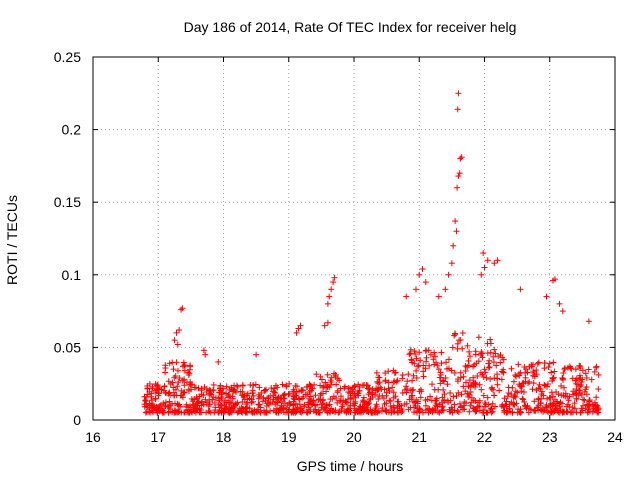 The height and width of the screenshot is (480, 640). I want to click on y-tick-label: 0.2, so click(72, 130).